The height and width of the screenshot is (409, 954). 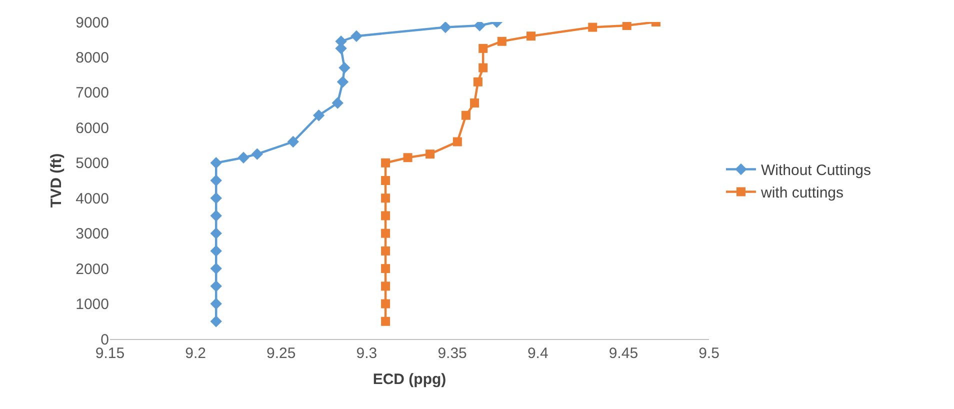 I want to click on y-tick-label: 8000, so click(x=92, y=57).